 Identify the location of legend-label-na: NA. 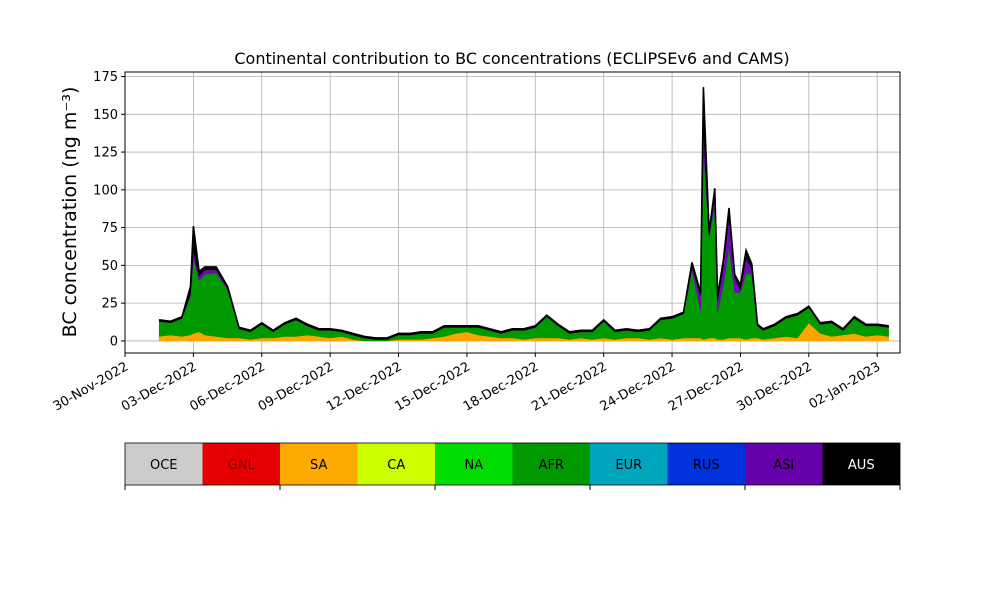
(473, 465).